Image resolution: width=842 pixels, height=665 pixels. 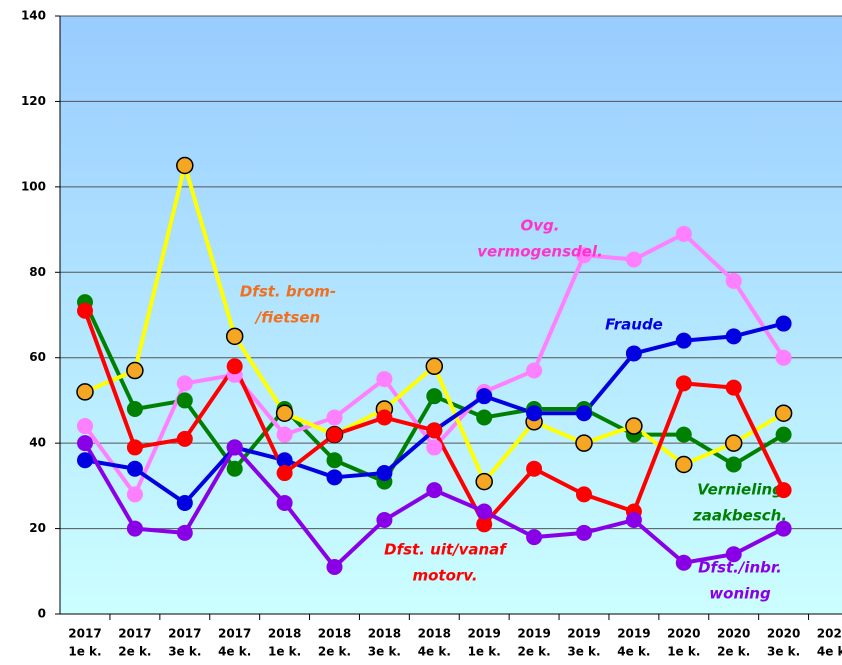 I want to click on series-label: Dfst. uit/vanaf, so click(x=446, y=550).